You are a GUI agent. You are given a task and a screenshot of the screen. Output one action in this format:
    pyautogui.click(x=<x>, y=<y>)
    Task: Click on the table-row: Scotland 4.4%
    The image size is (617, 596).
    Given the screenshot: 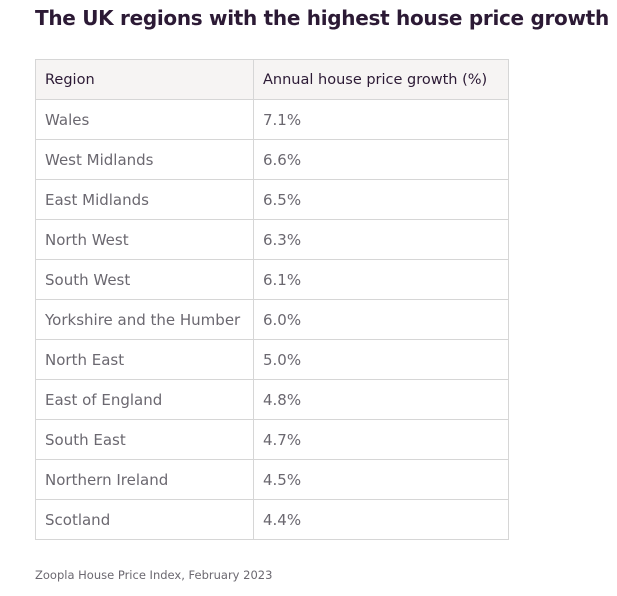 What is the action you would take?
    pyautogui.click(x=272, y=519)
    